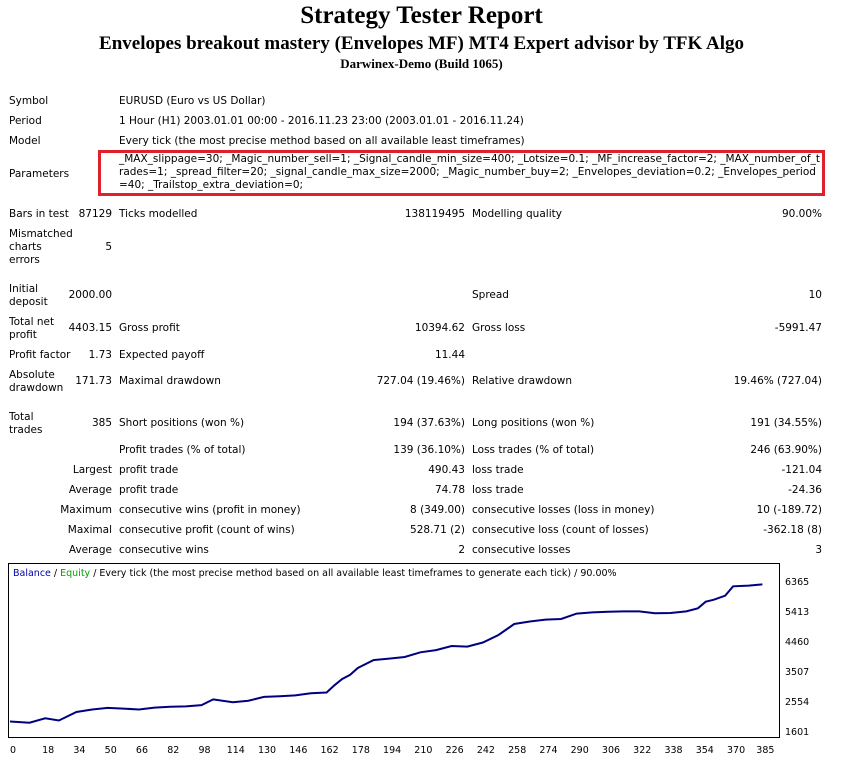 The image size is (843, 761). Describe the element at coordinates (93, 381) in the screenshot. I see `absdd-value: 171.73` at that location.